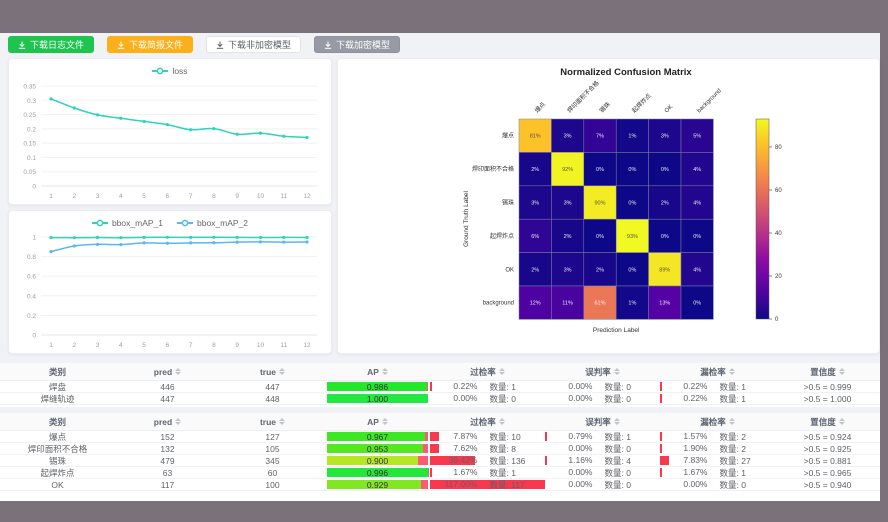  What do you see at coordinates (502, 398) in the screenshot?
I see `over-detect-rate-count: 数量: 0` at bounding box center [502, 398].